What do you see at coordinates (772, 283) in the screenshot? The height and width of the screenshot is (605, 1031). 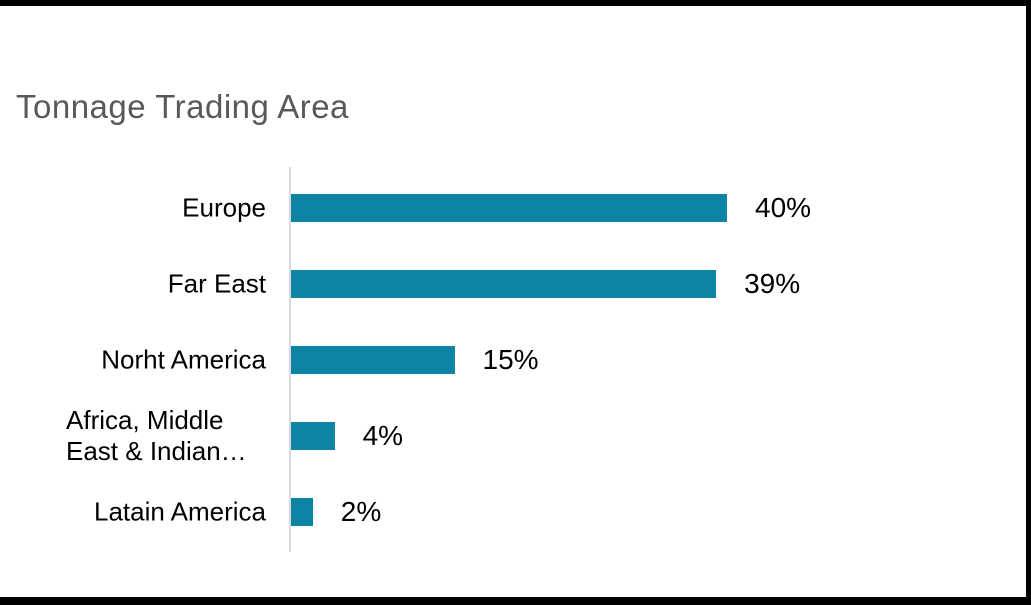 I see `value-label: 39%` at bounding box center [772, 283].